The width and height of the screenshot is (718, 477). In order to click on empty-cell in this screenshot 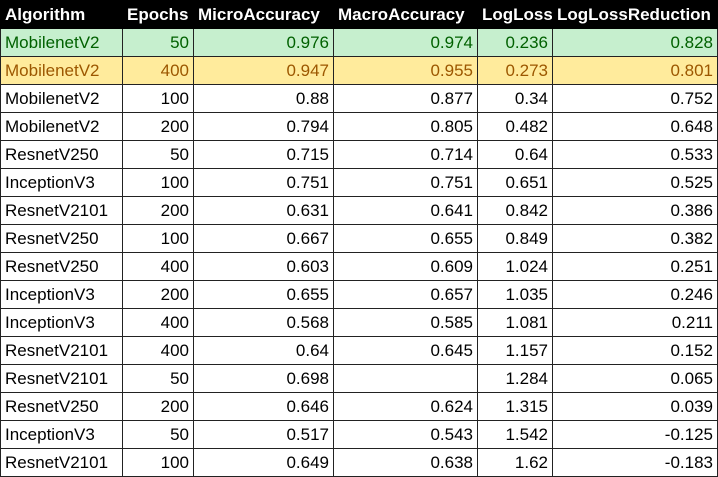, I will do `click(405, 378)`.